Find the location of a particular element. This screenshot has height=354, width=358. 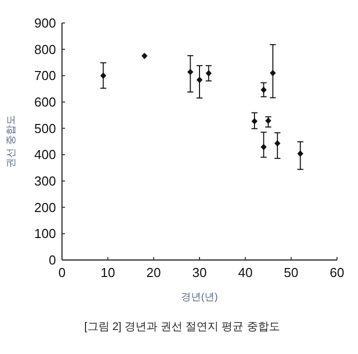

x-tick-label: 50 is located at coordinates (291, 272).